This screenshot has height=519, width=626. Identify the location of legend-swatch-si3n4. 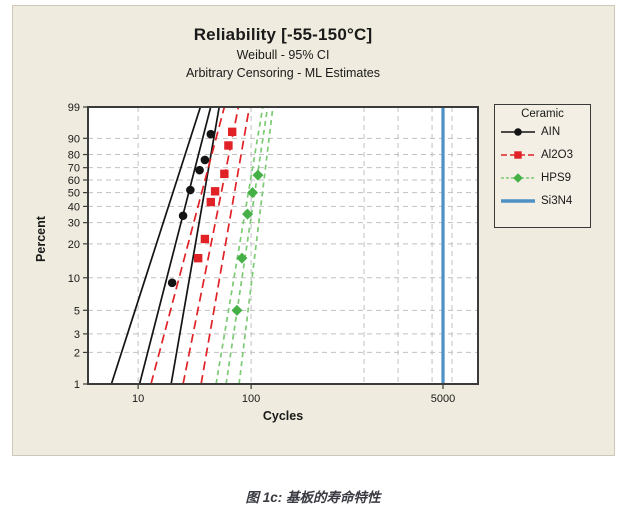
(518, 200).